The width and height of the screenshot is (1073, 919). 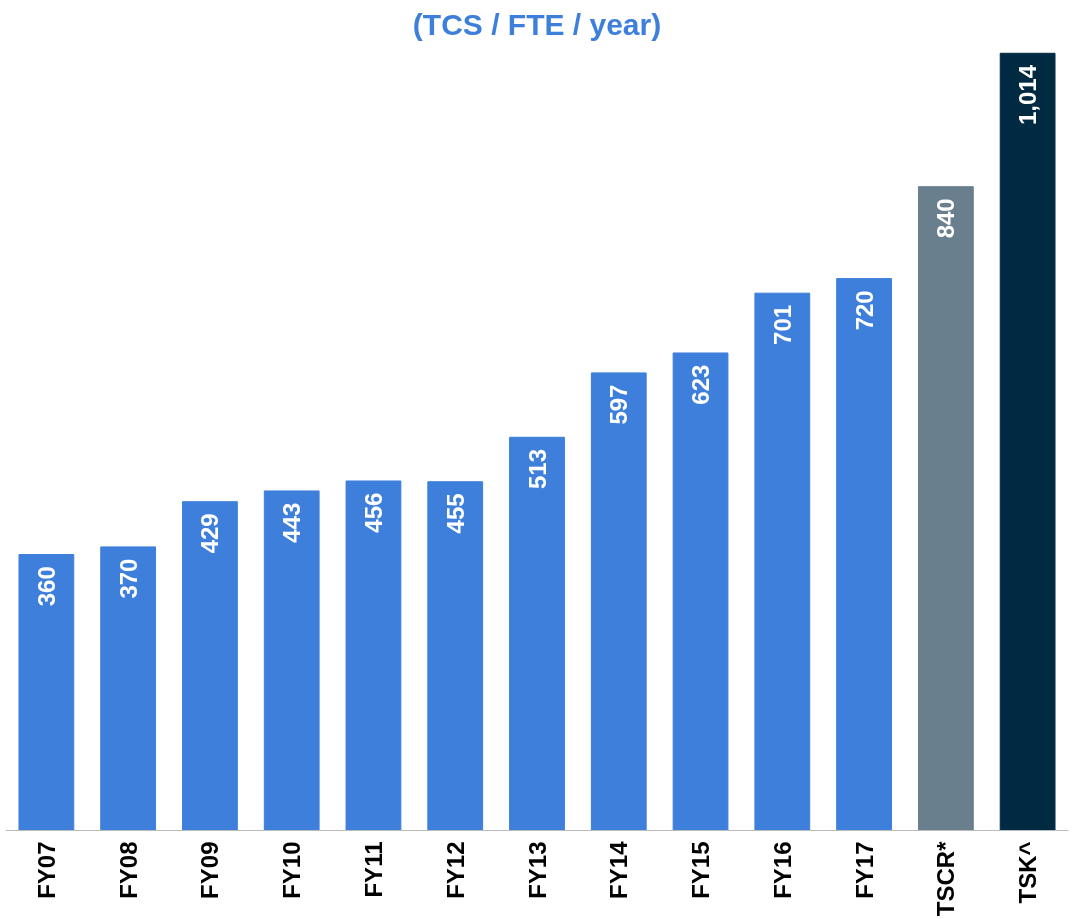 I want to click on data-label: 701, so click(x=782, y=324).